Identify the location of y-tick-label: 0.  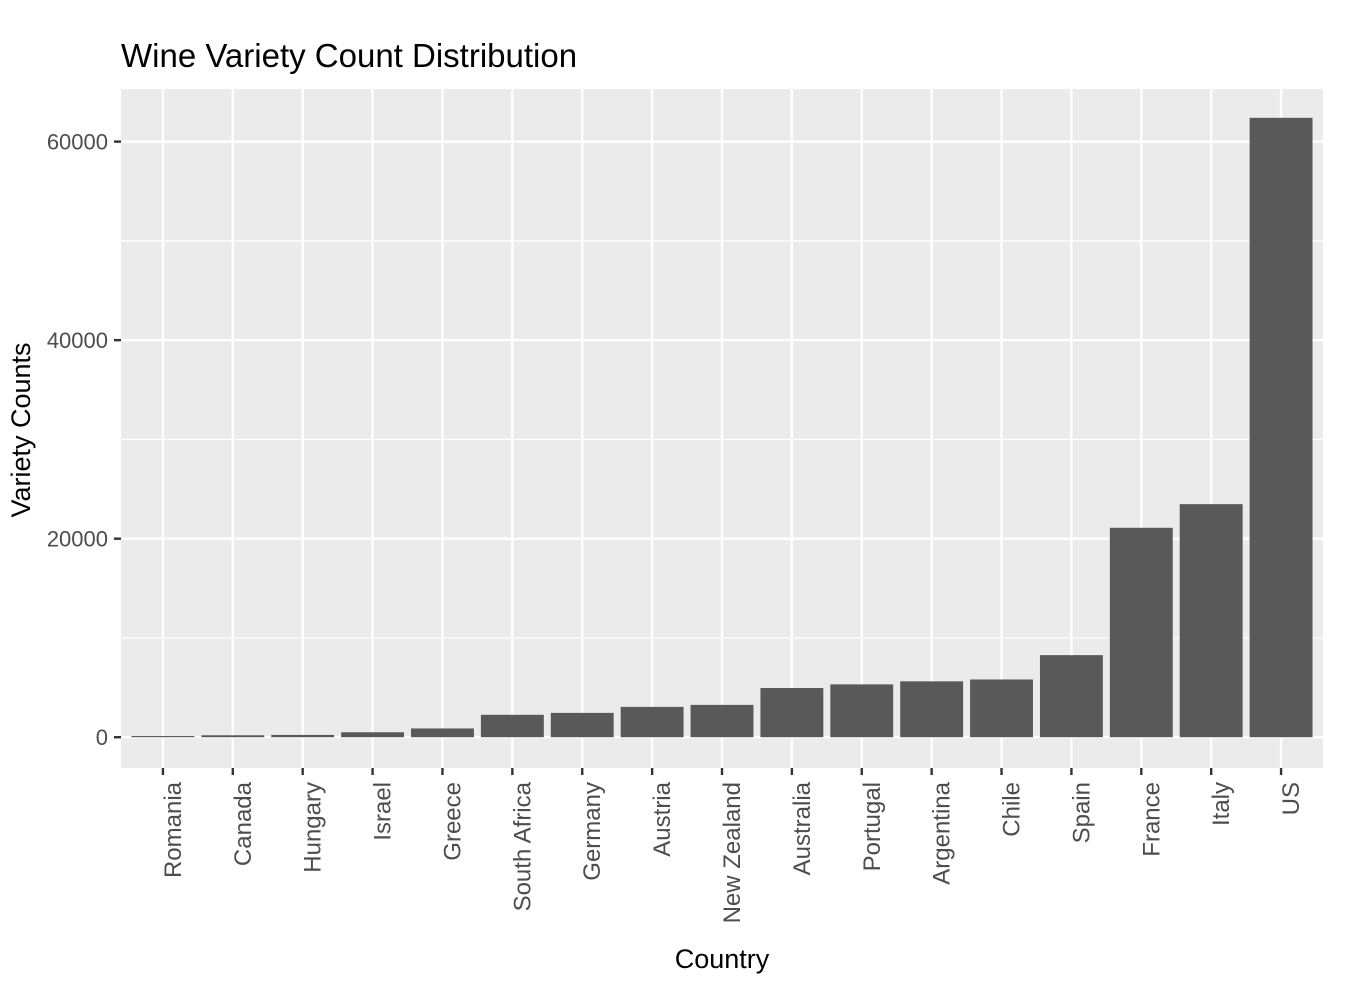
(102, 737).